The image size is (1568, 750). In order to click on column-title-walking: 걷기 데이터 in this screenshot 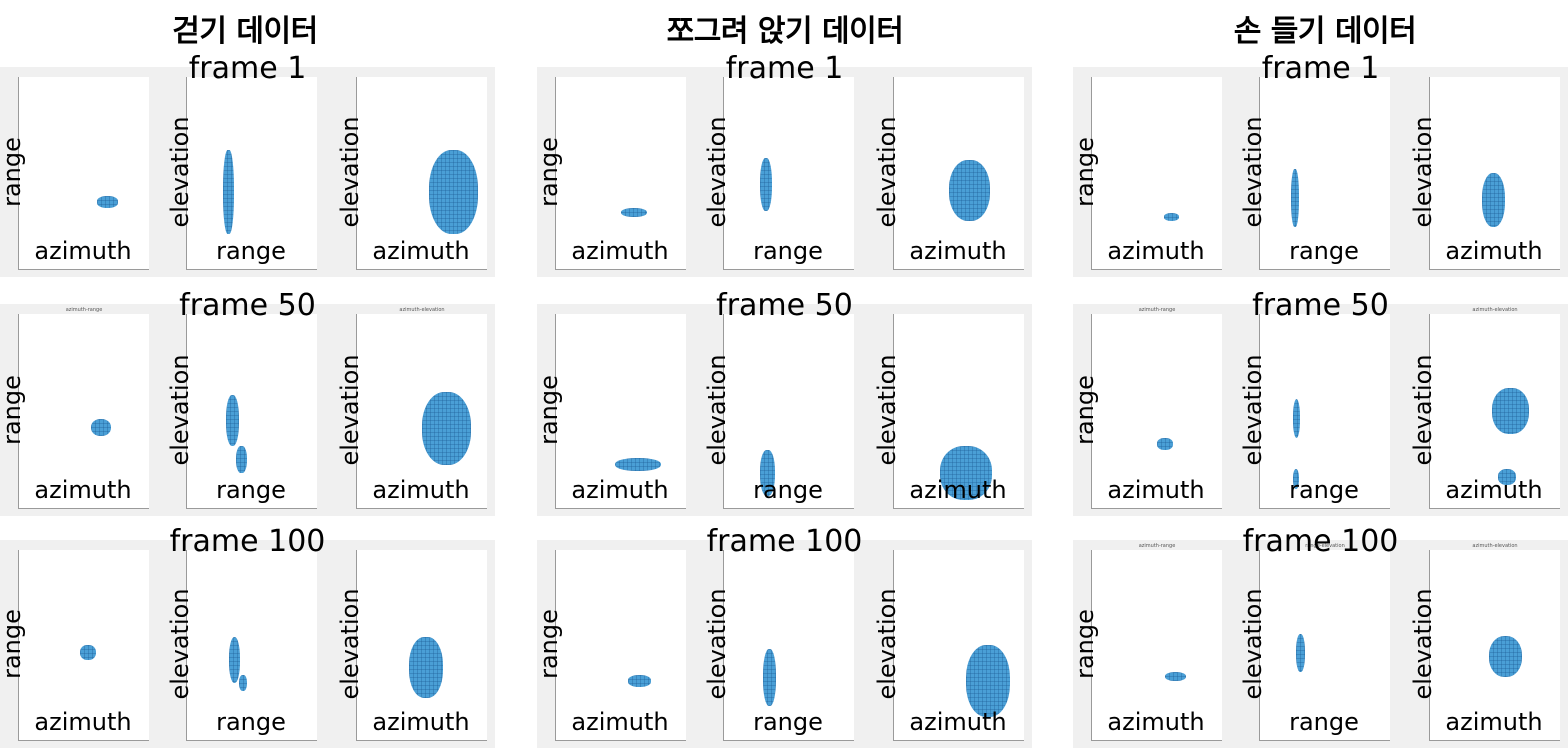, I will do `click(245, 31)`.